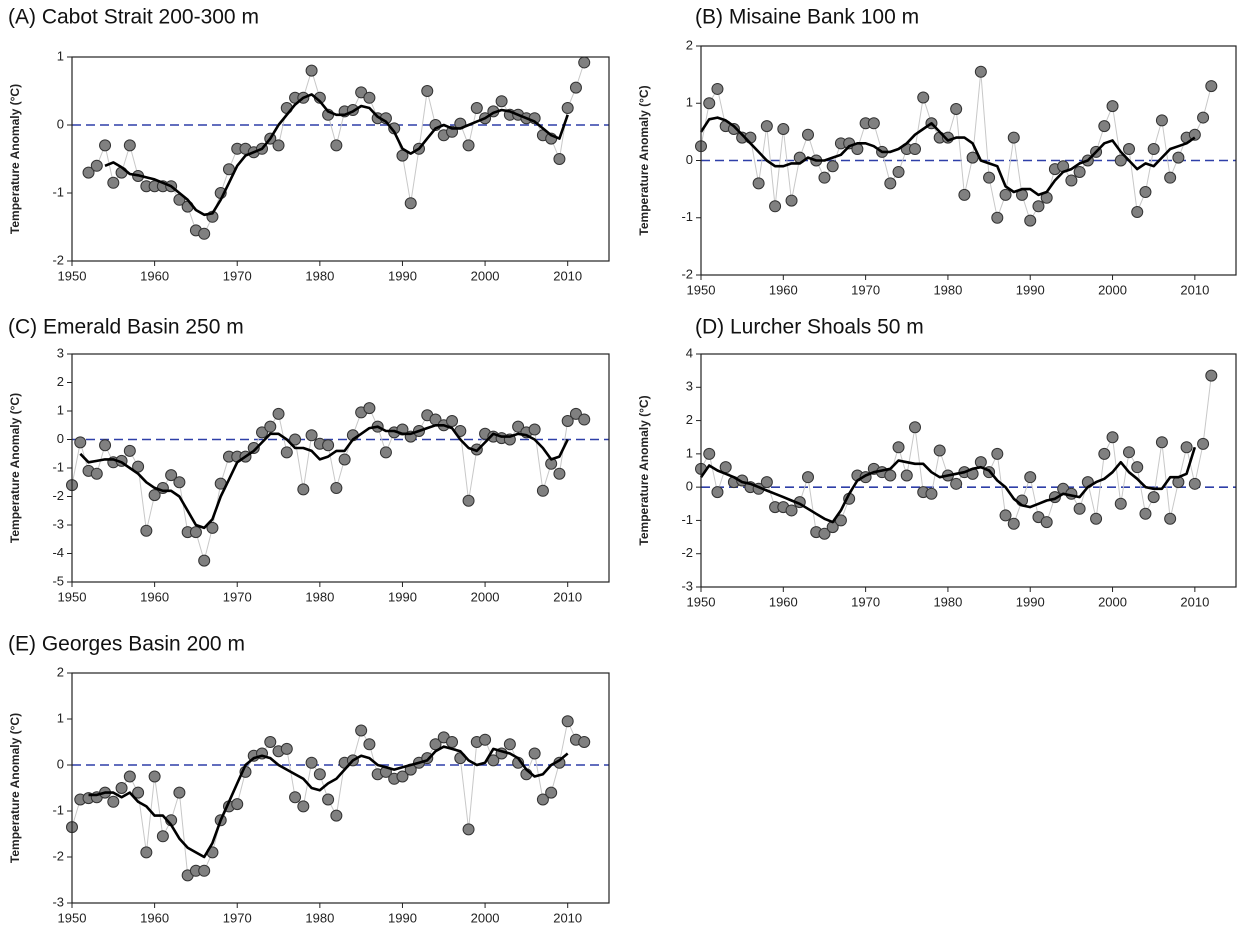  What do you see at coordinates (60, 381) in the screenshot?
I see `y-tick-label: 2` at bounding box center [60, 381].